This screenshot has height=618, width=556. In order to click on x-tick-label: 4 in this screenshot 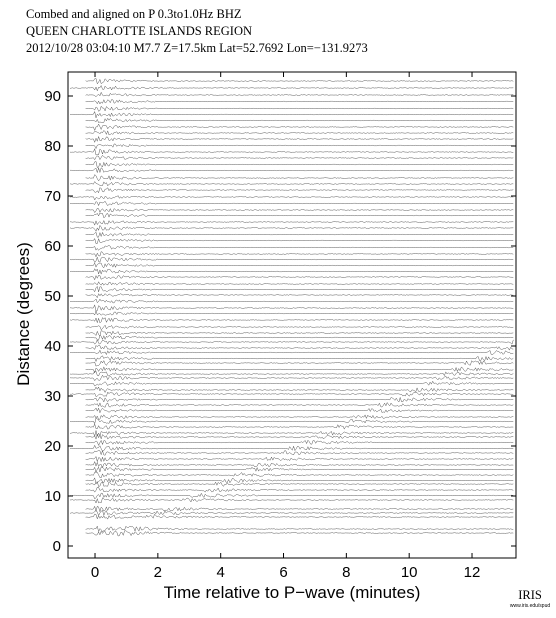, I will do `click(221, 572)`.